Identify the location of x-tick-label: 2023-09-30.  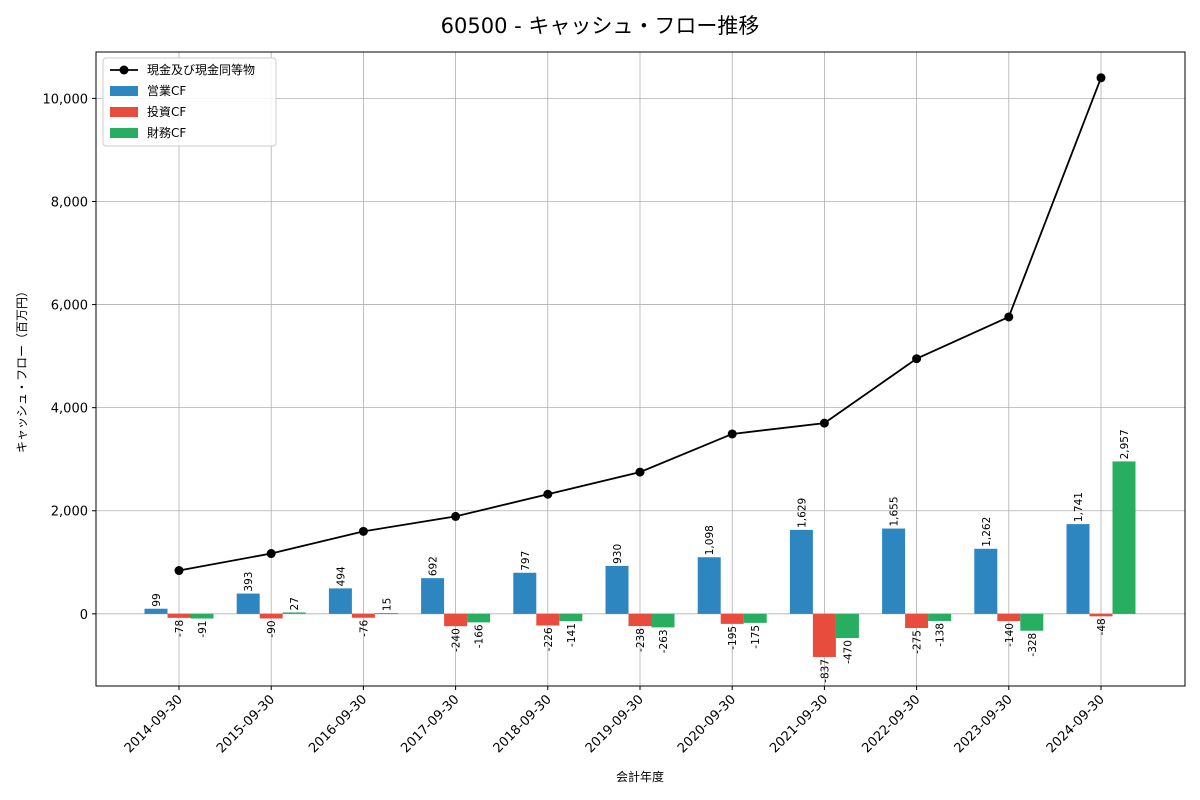
(984, 724).